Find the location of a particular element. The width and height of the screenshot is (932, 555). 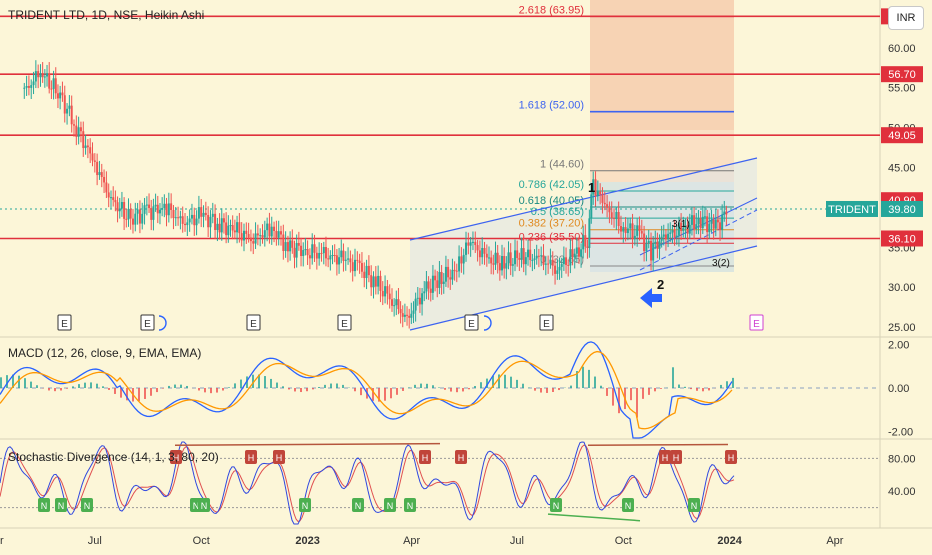

bearish-signal-label: H is located at coordinates (461, 458).